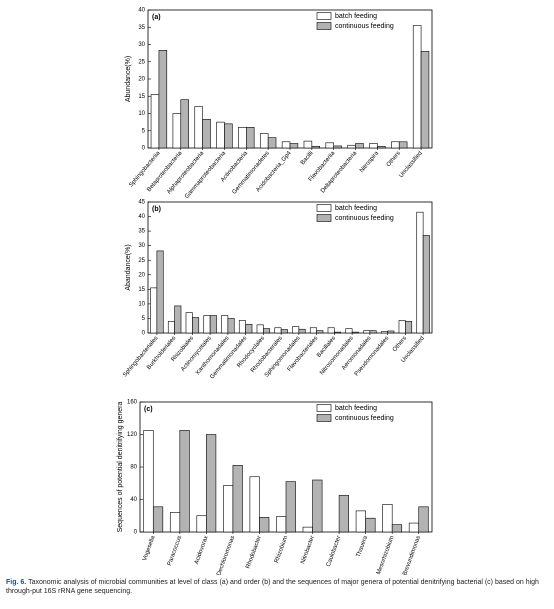 Image resolution: width=554 pixels, height=609 pixels. What do you see at coordinates (334, 551) in the screenshot?
I see `x-tick-label: Caulobacter` at bounding box center [334, 551].